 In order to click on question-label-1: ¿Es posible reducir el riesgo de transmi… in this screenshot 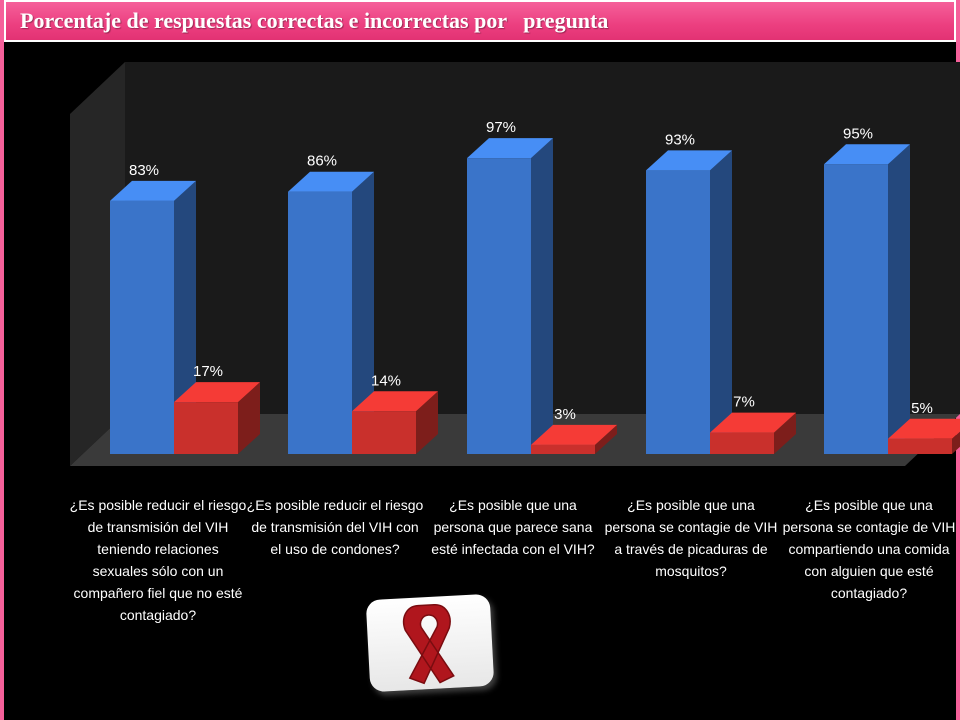, I will do `click(158, 560)`.